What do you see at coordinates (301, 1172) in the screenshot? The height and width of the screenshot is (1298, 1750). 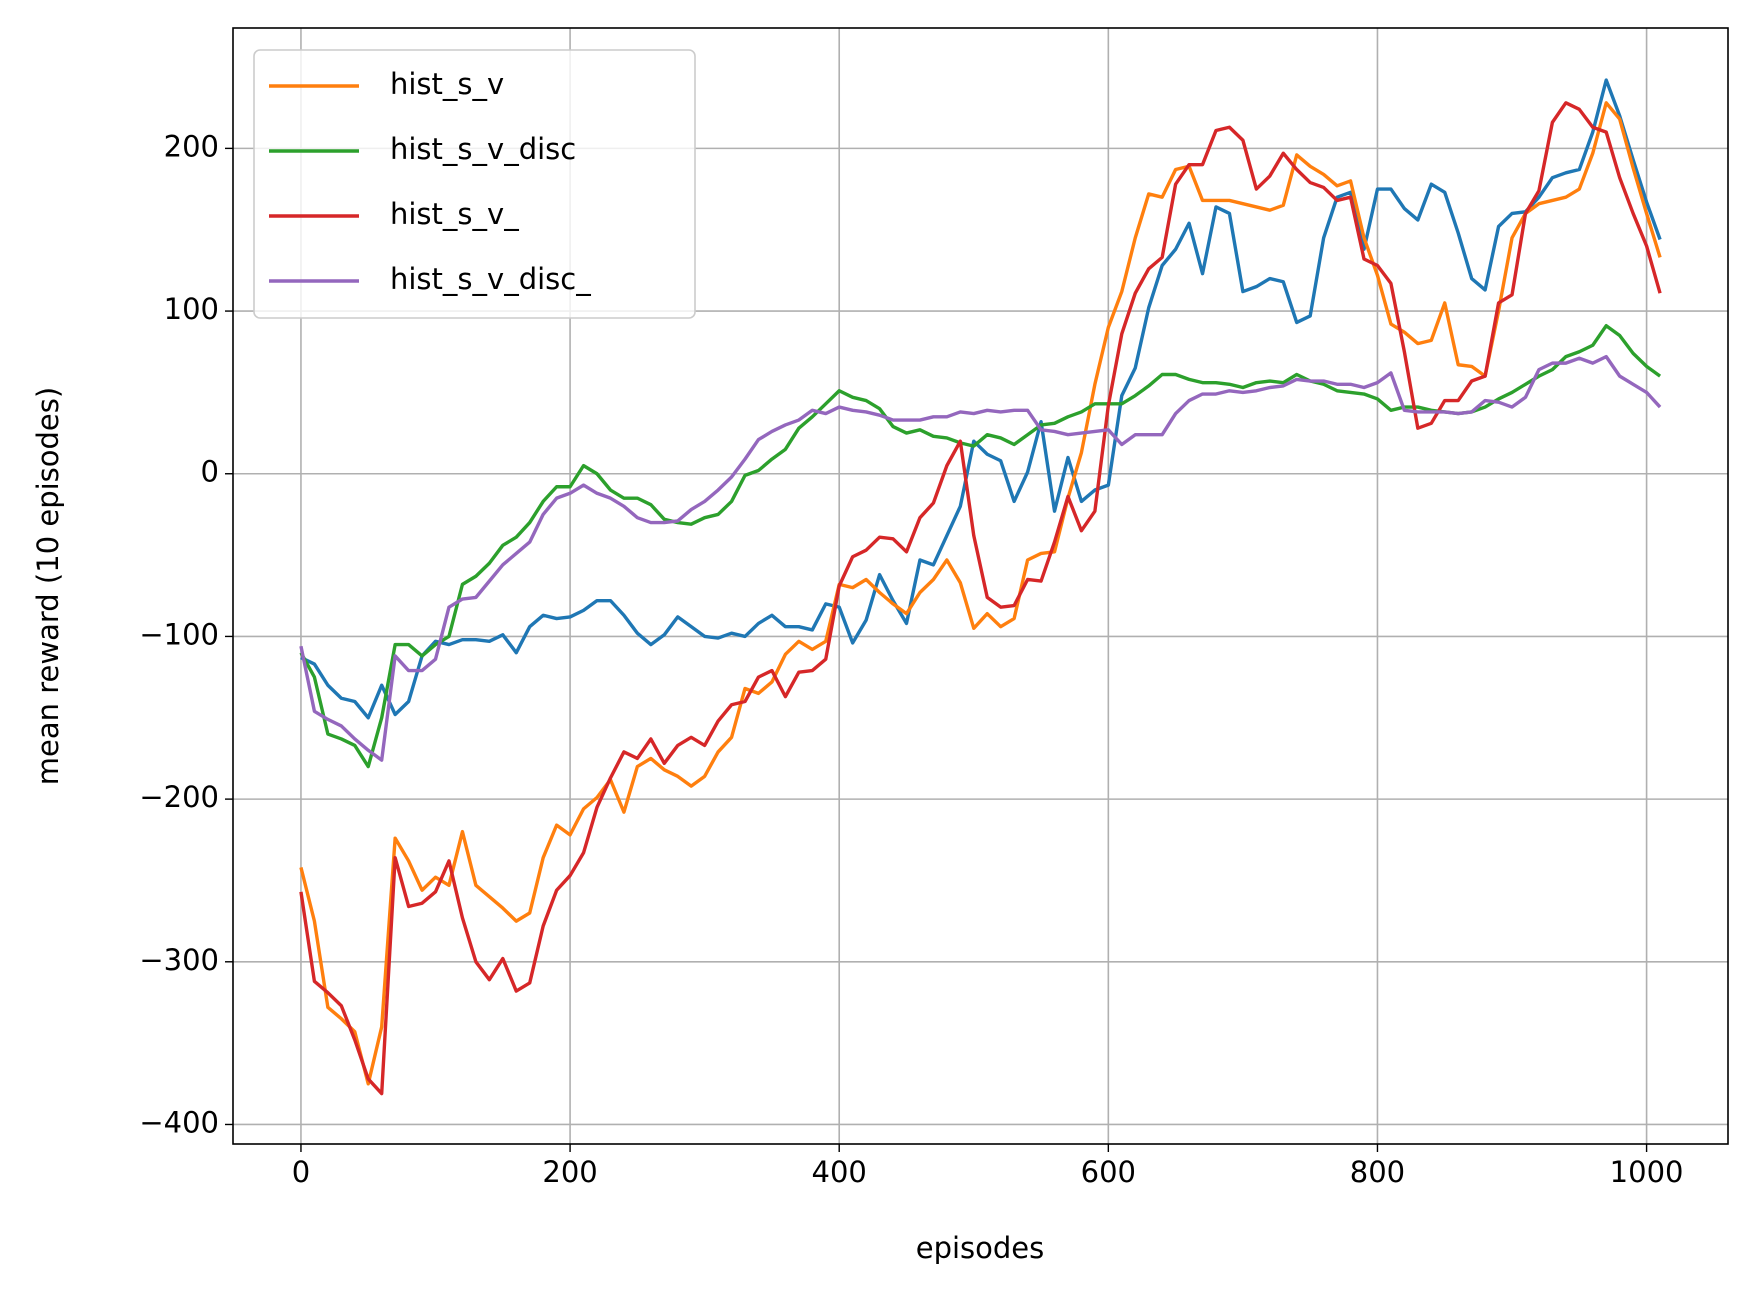 I see `x-tick-label: 0` at bounding box center [301, 1172].